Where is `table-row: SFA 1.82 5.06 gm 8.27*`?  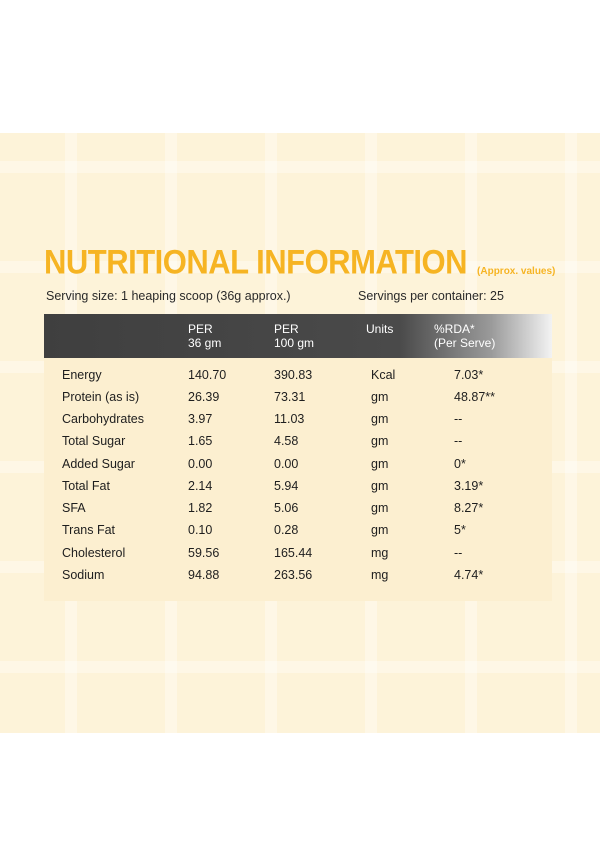
table-row: SFA 1.82 5.06 gm 8.27* is located at coordinates (298, 508).